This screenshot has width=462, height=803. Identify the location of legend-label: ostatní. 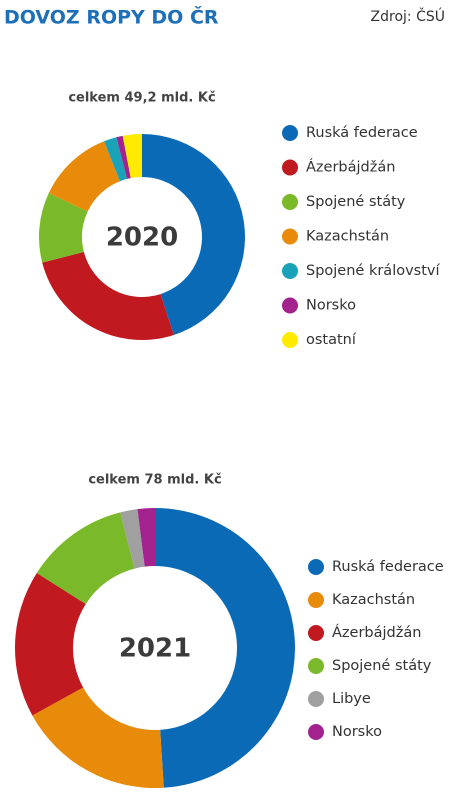
(331, 340).